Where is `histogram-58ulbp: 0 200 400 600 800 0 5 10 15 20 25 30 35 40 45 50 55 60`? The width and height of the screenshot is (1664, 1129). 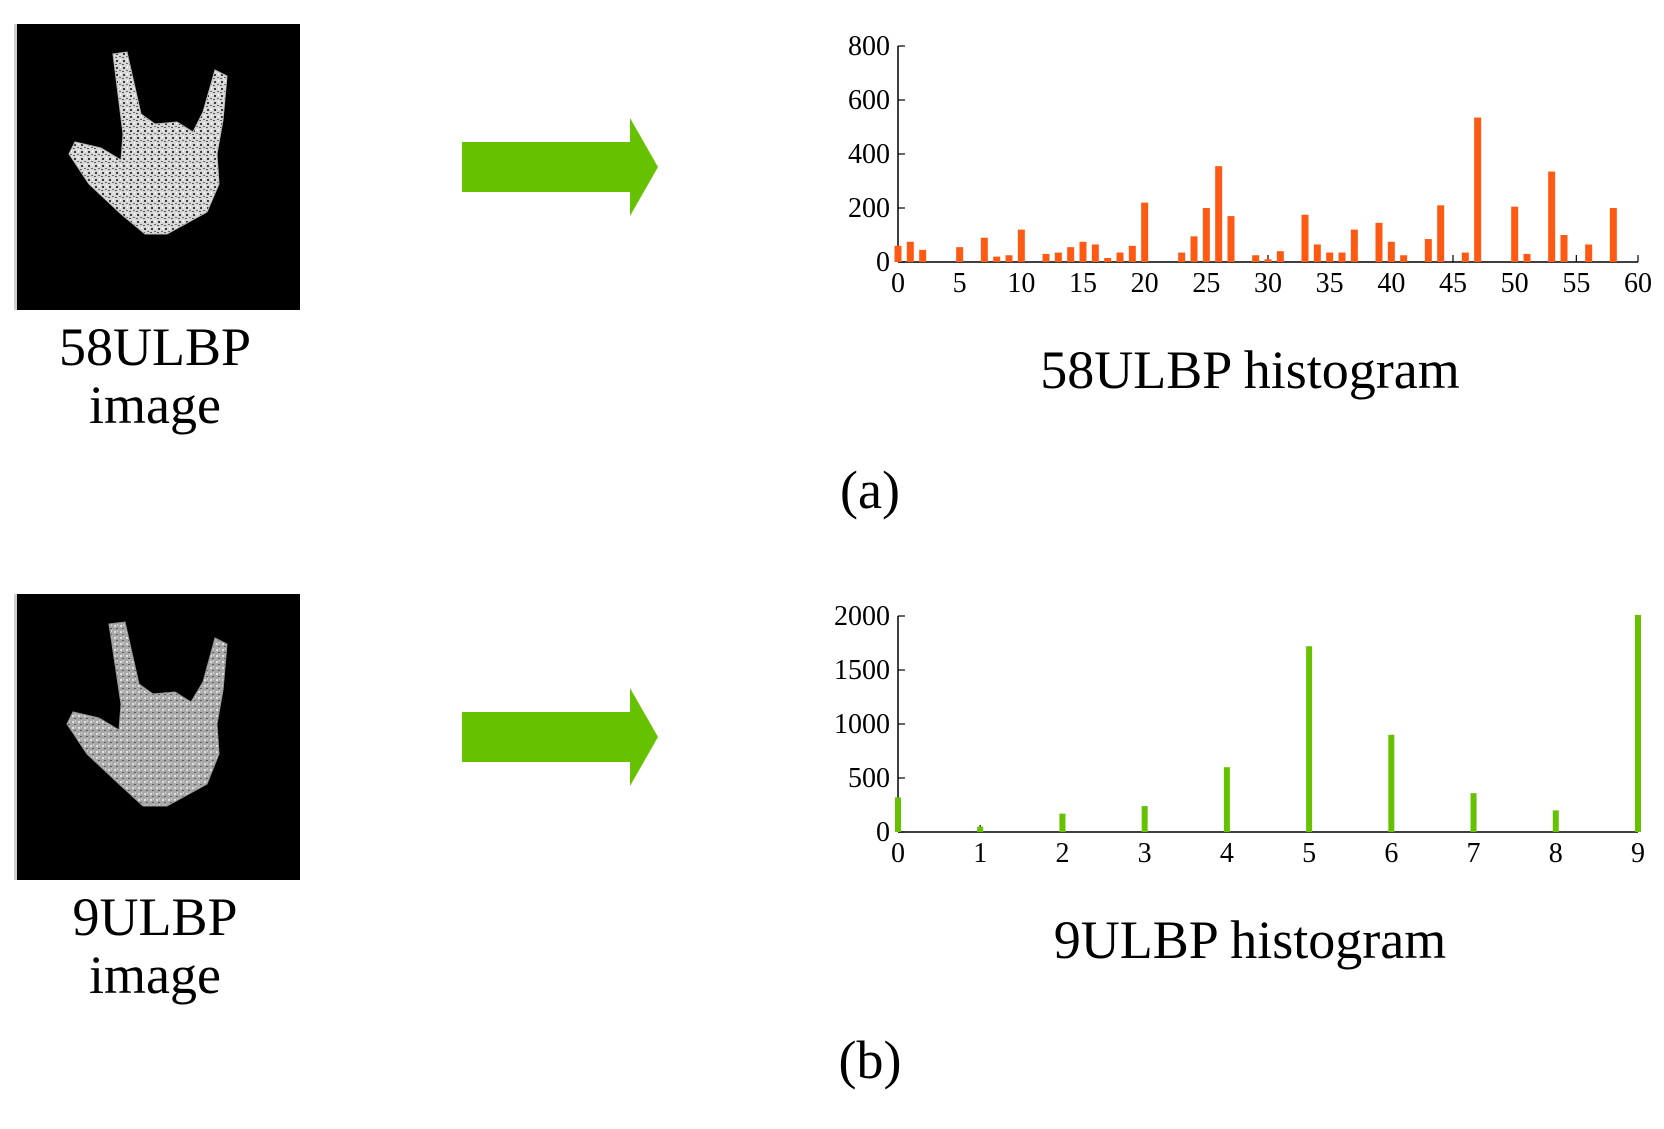
histogram-58ulbp: 0 200 400 600 800 0 5 10 15 20 25 30 35 40 45 50 55 60 is located at coordinates (1250, 165).